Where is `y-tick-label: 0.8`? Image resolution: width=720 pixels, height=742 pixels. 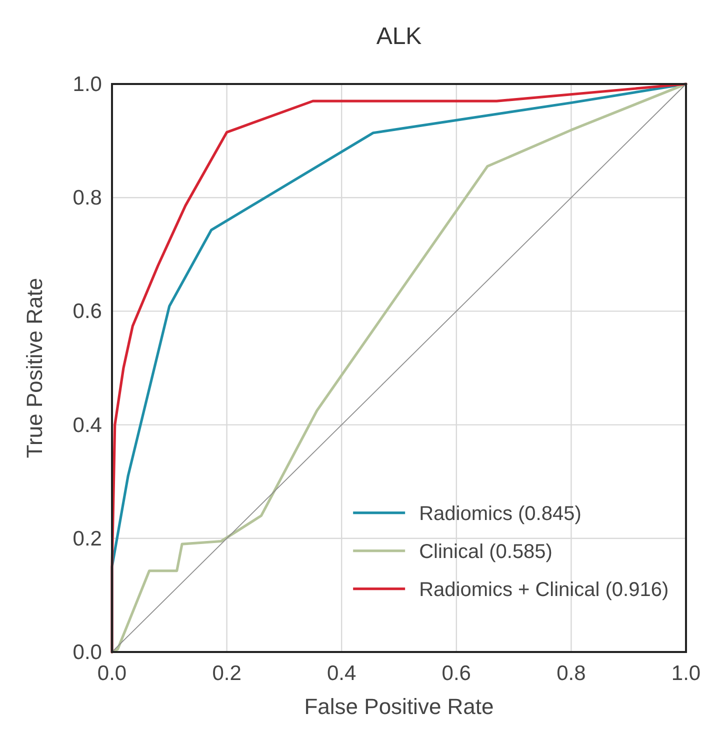 y-tick-label: 0.8 is located at coordinates (87, 198).